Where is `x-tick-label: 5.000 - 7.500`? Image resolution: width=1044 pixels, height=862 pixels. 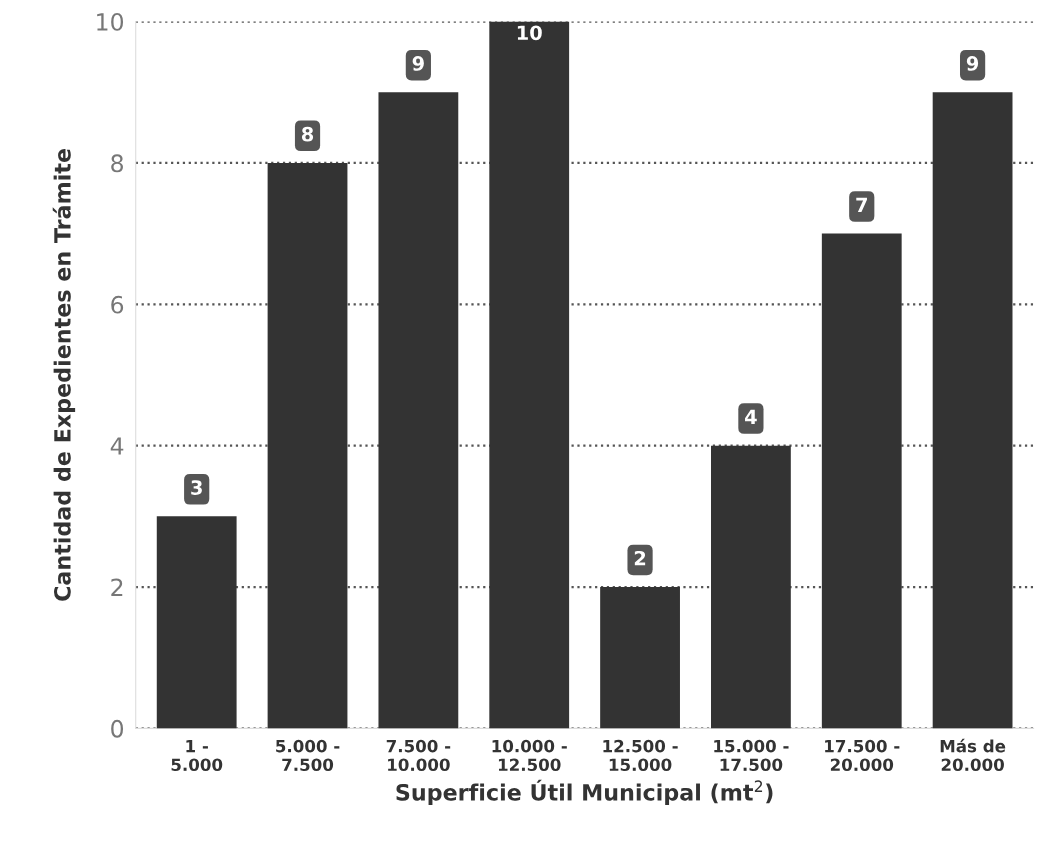
x-tick-label: 5.000 - 7.500 is located at coordinates (308, 755).